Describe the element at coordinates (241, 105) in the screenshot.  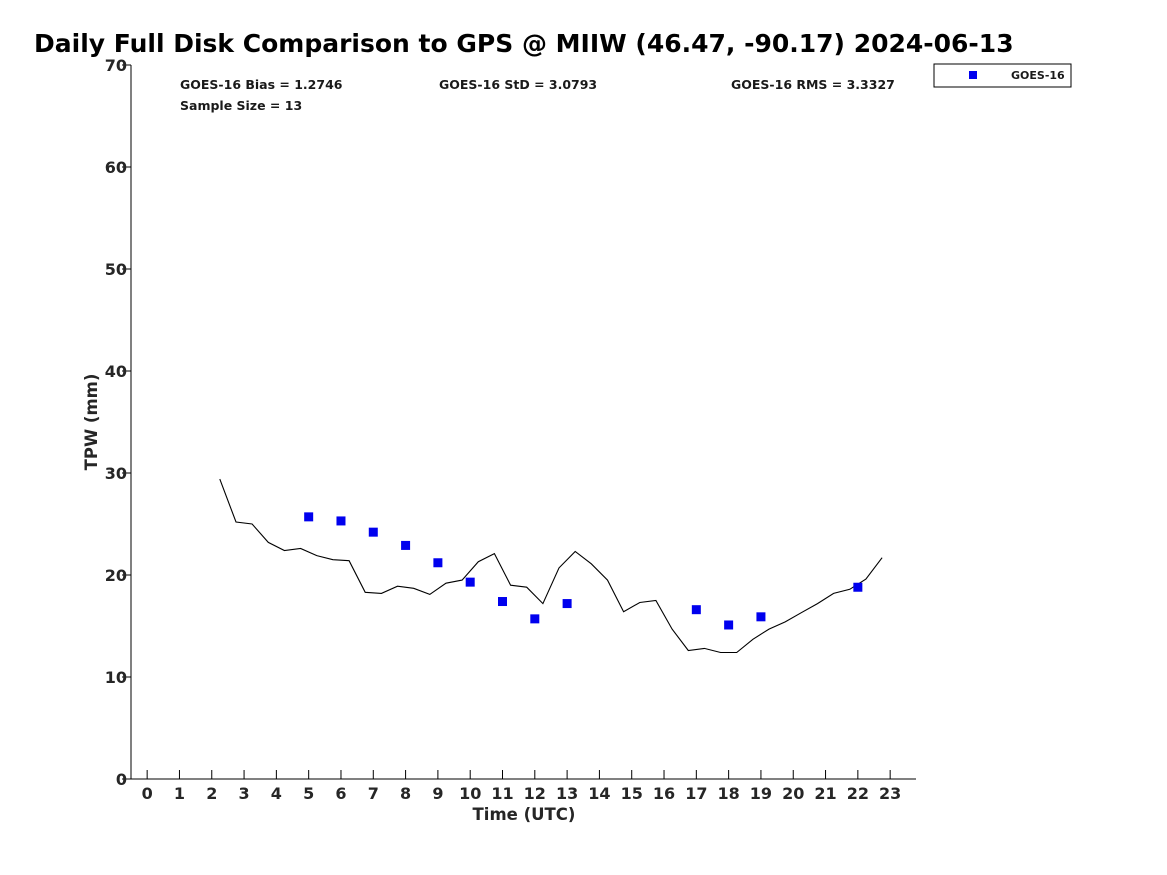
I see `sample-size-annotation: Sample Size = 13` at that location.